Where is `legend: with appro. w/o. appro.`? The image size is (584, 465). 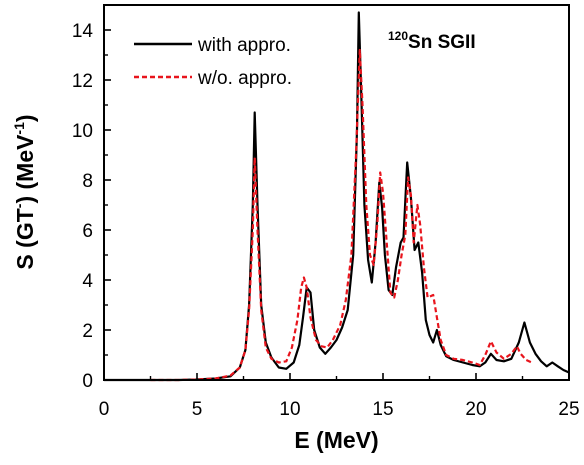 legend: with appro. w/o. appro. is located at coordinates (213, 62).